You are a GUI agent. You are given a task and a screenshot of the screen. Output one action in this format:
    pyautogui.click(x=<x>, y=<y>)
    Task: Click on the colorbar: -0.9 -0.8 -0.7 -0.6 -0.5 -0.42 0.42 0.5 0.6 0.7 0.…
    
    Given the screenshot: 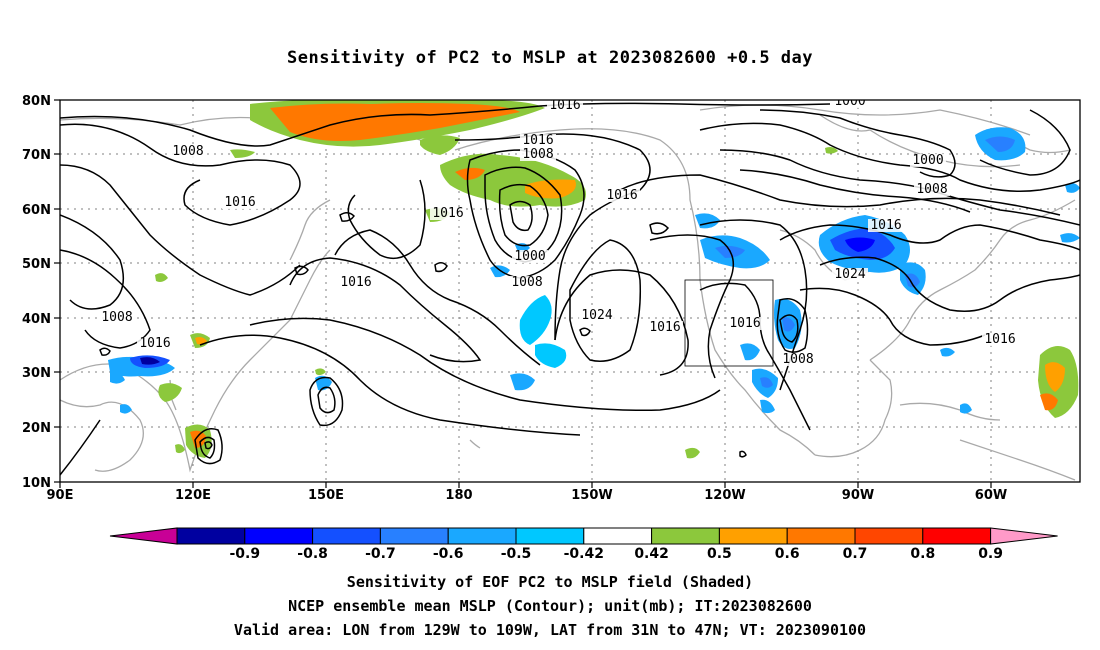 What is the action you would take?
    pyautogui.click(x=583, y=544)
    